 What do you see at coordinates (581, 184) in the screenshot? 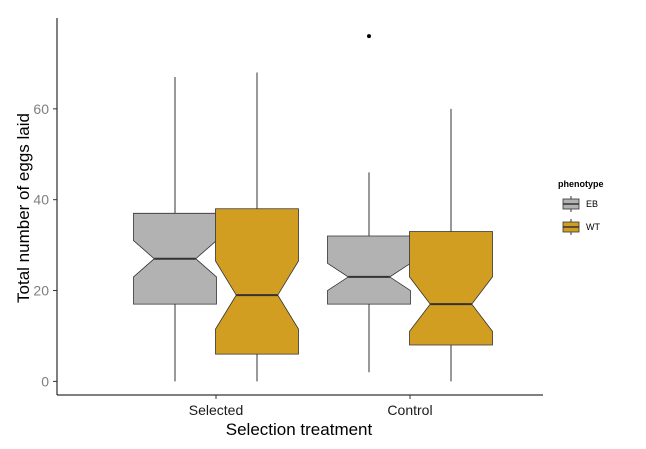
I see `legend-title: phenotype` at bounding box center [581, 184].